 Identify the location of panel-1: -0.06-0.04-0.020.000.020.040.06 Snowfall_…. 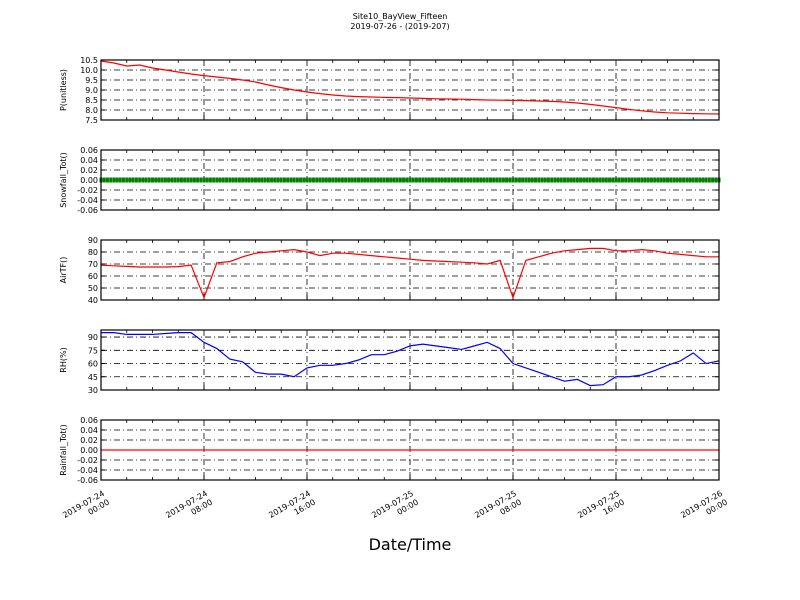
(390, 180).